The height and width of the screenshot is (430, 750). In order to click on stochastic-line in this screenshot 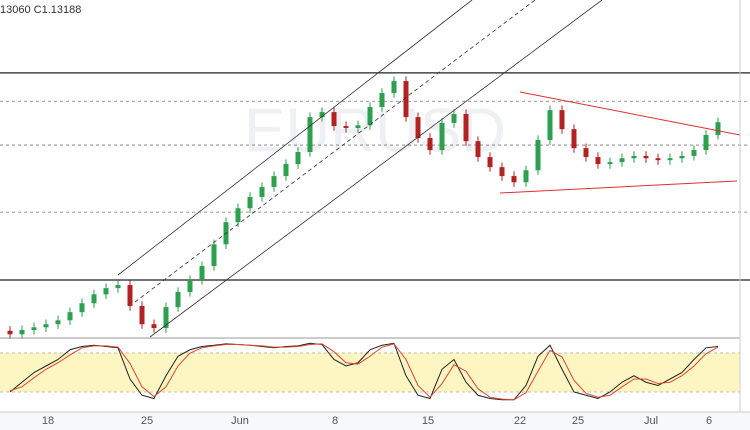, I will do `click(364, 372)`.